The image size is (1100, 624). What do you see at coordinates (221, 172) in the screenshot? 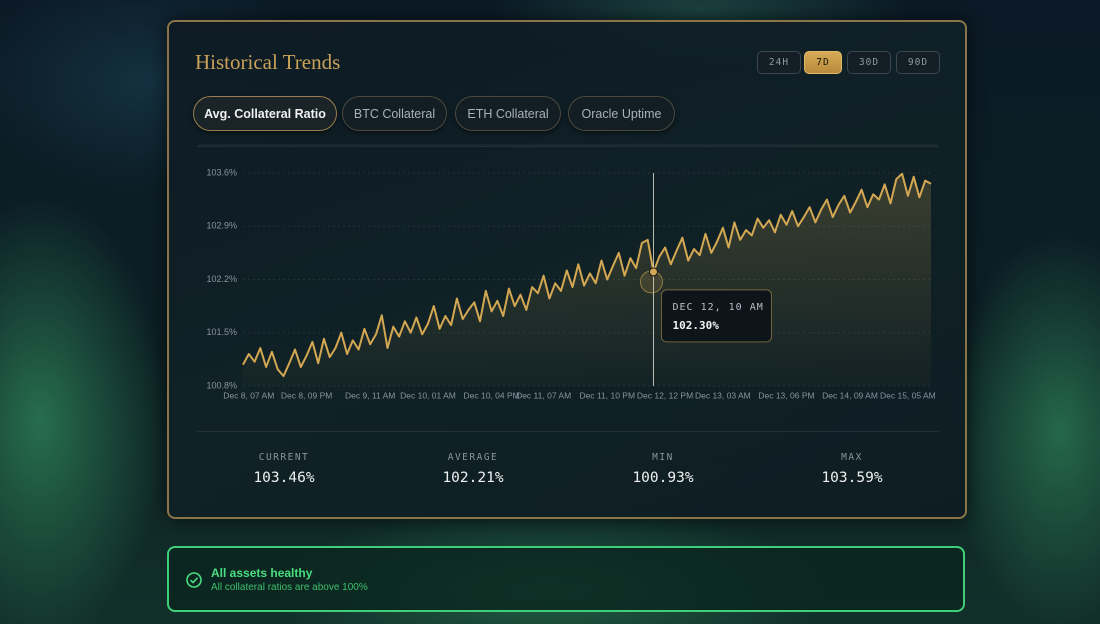
I see `y-tick-label: 103.6%` at bounding box center [221, 172].